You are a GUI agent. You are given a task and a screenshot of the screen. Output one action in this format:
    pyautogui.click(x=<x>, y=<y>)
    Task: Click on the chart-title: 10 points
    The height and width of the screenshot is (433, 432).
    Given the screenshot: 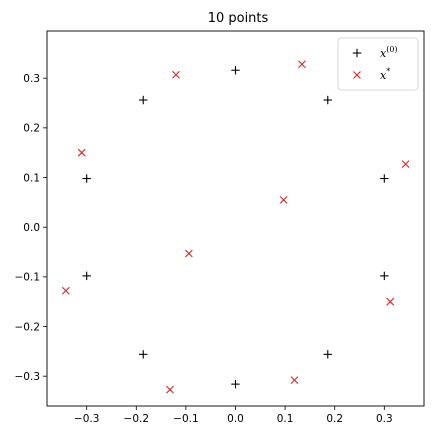 What is the action you would take?
    pyautogui.click(x=238, y=18)
    